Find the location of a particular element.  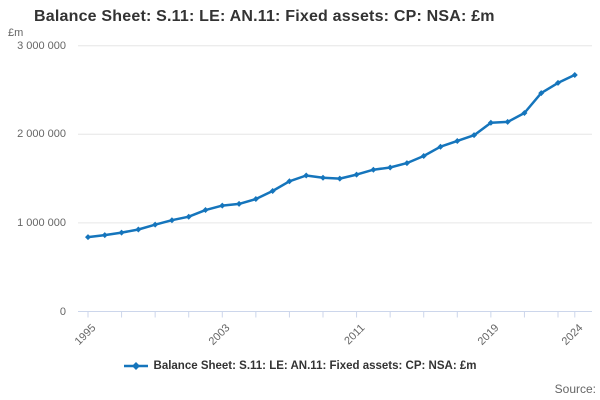

legend-marker-icon is located at coordinates (135, 366).